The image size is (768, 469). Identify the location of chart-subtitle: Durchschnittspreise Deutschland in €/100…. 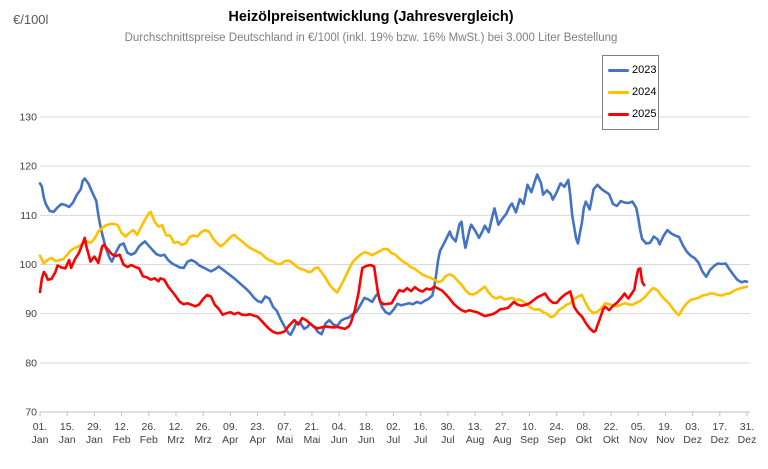
(371, 38).